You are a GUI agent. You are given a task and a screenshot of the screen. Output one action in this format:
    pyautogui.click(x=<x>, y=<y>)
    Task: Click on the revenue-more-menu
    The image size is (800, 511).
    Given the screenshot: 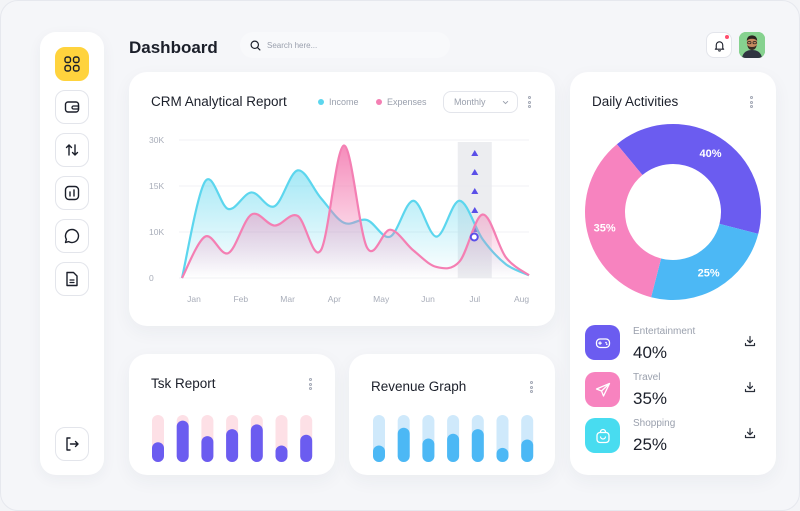 What is the action you would take?
    pyautogui.click(x=532, y=388)
    